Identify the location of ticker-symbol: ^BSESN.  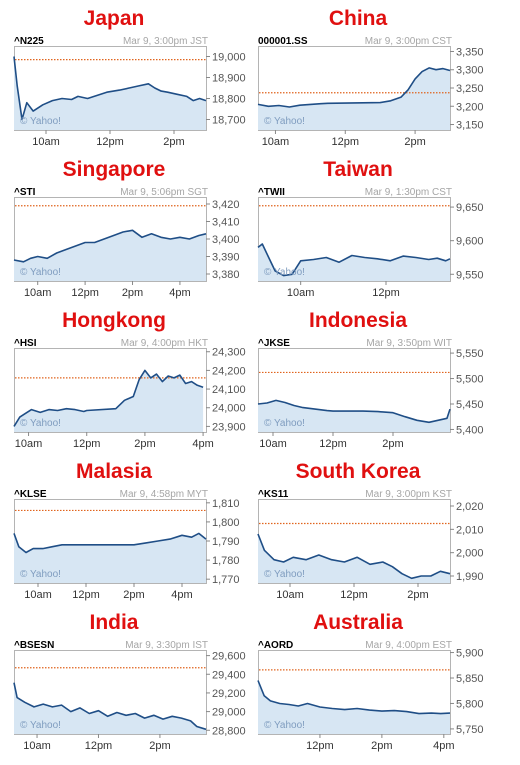
(34, 645).